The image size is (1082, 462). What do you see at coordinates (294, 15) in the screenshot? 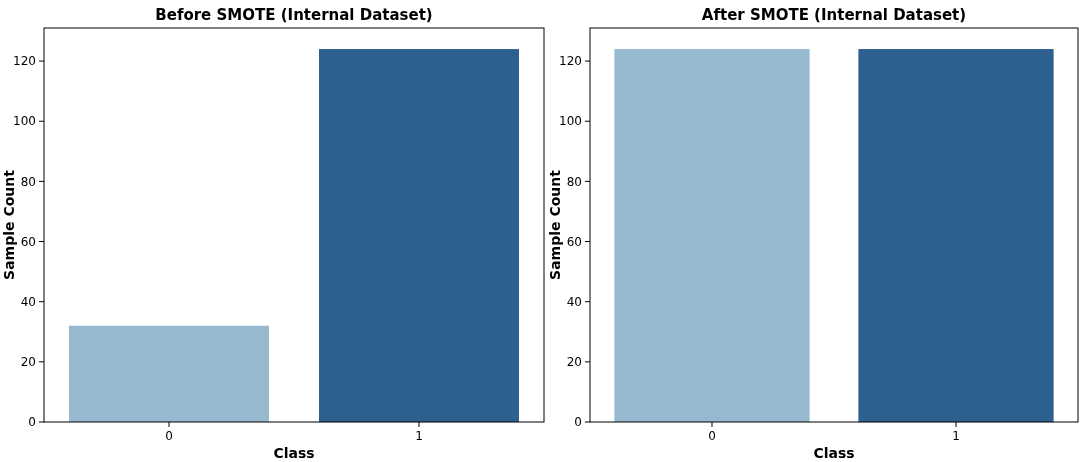
I see `chart-title: Before SMOTE (Internal Dataset)` at bounding box center [294, 15].